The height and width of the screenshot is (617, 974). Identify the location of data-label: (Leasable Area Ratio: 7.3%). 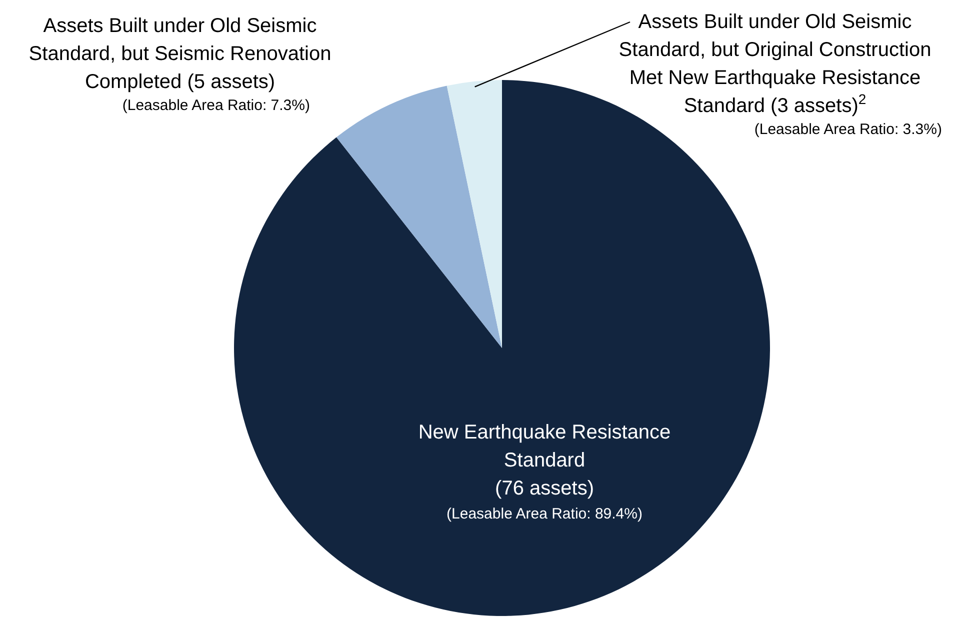
(216, 105).